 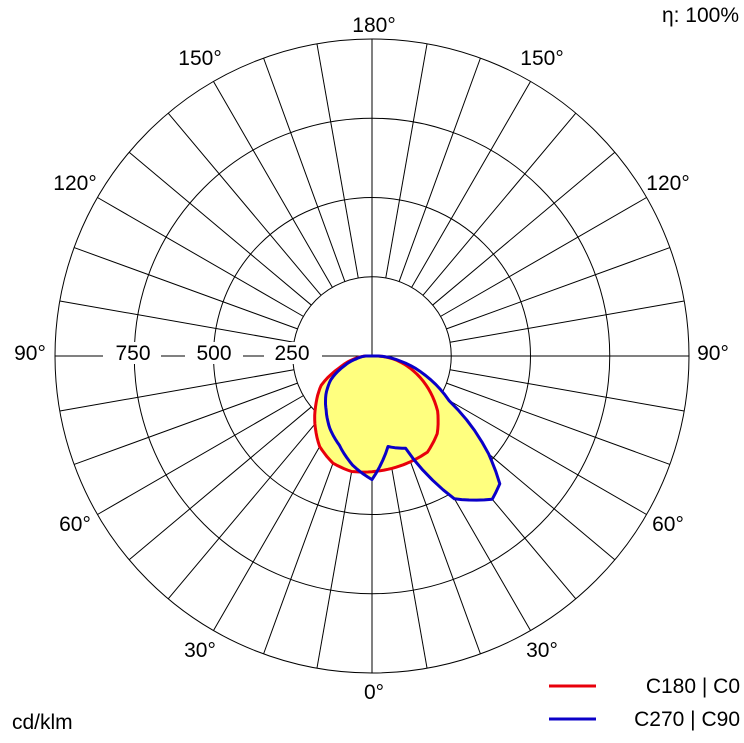 What do you see at coordinates (373, 25) in the screenshot?
I see `angle-label-180: 180°` at bounding box center [373, 25].